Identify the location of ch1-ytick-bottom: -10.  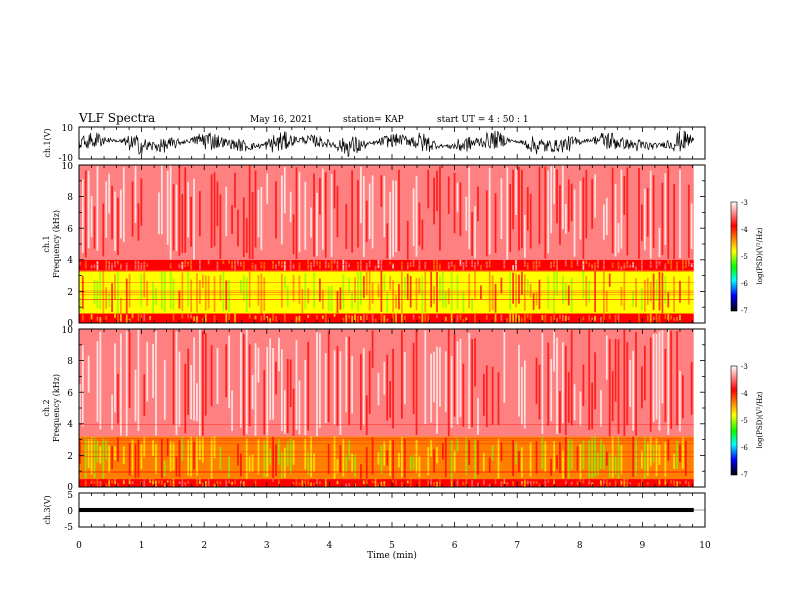
(66, 159).